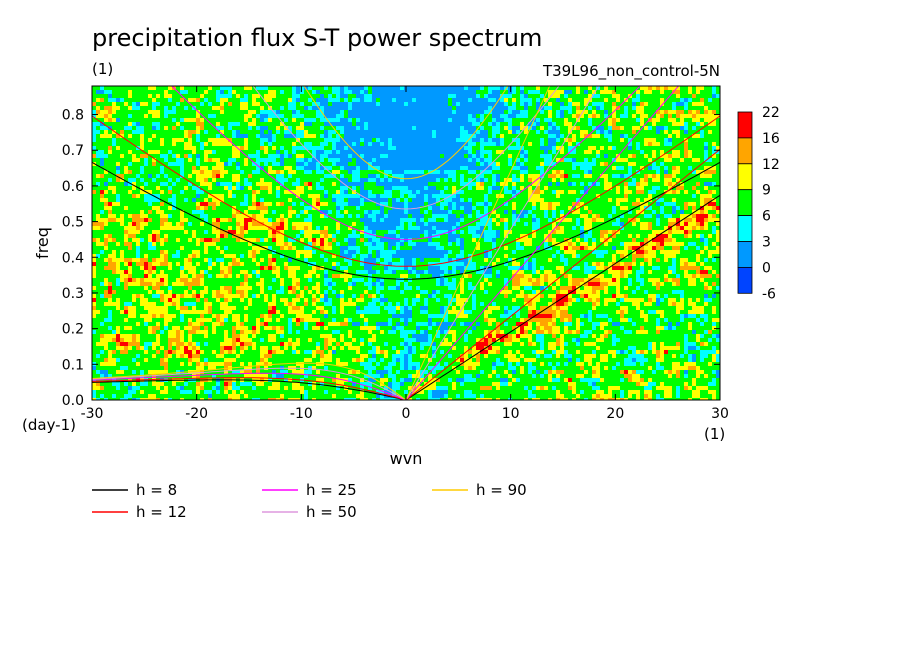  Describe the element at coordinates (73, 401) in the screenshot. I see `y-tick-label: 0.0` at that location.